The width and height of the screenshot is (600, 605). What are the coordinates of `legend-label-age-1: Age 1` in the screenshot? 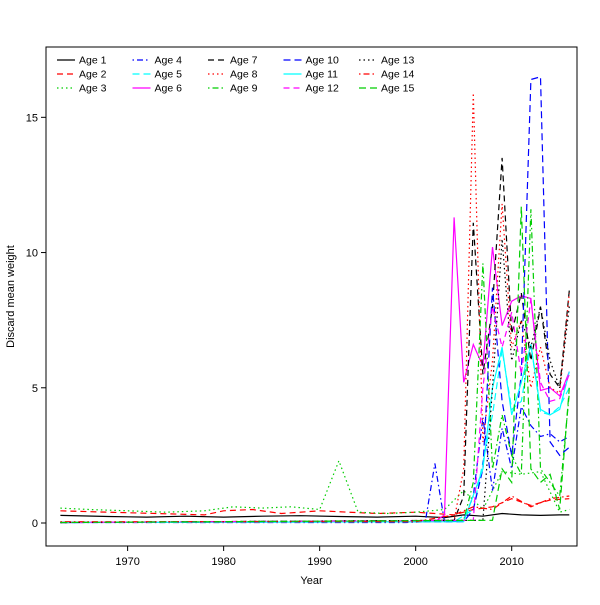 It's located at (93, 61).